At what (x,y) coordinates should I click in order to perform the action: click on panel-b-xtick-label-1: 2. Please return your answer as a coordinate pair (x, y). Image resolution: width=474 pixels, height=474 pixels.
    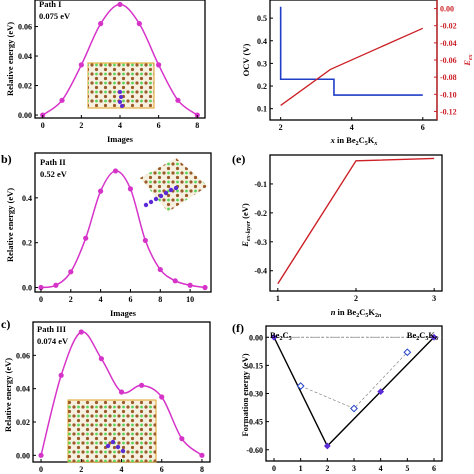
    Looking at the image, I should click on (71, 299).